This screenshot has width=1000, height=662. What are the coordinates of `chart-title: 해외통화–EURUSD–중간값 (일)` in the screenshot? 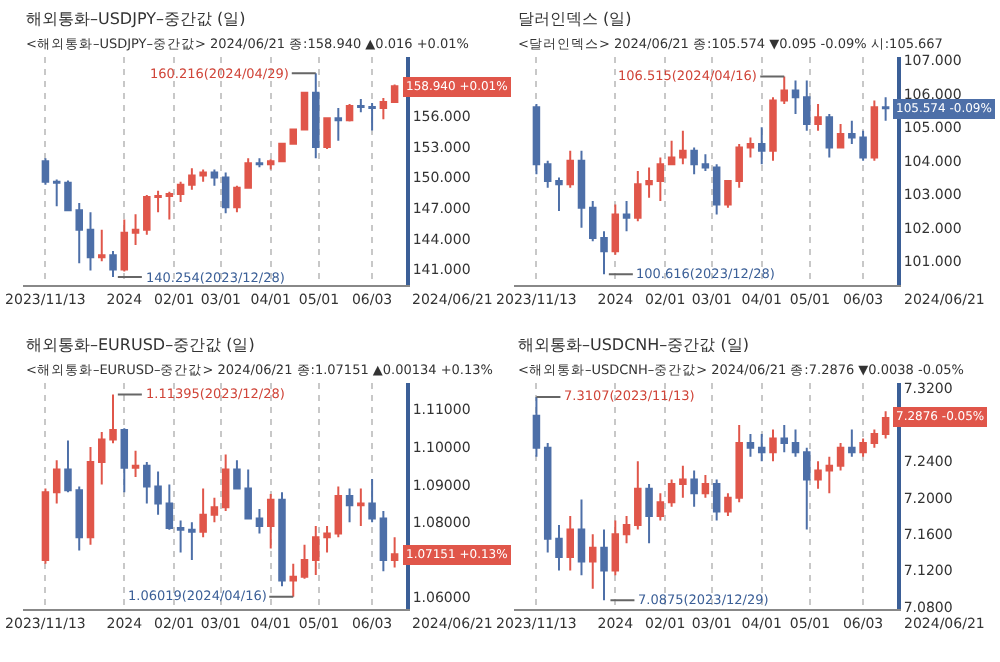 It's located at (140, 345).